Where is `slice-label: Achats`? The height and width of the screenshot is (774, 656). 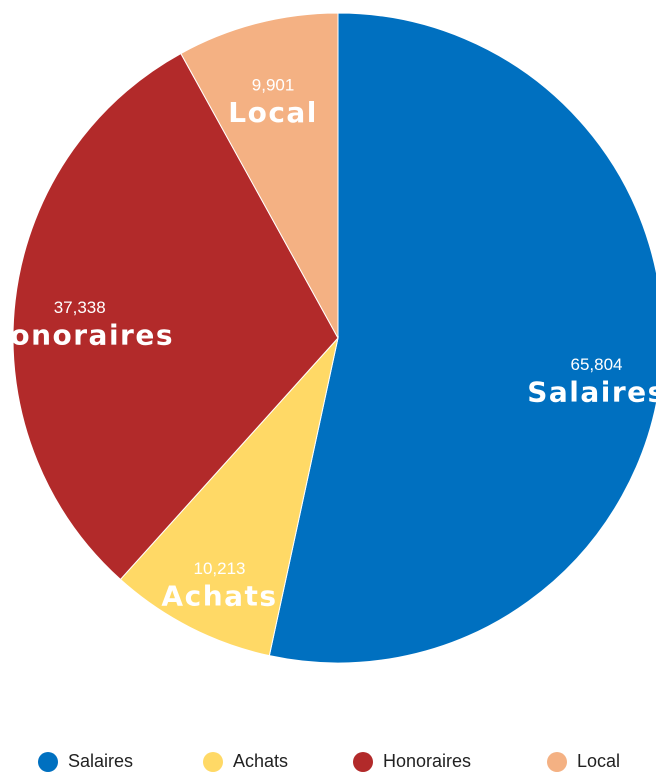 slice-label: Achats is located at coordinates (219, 595).